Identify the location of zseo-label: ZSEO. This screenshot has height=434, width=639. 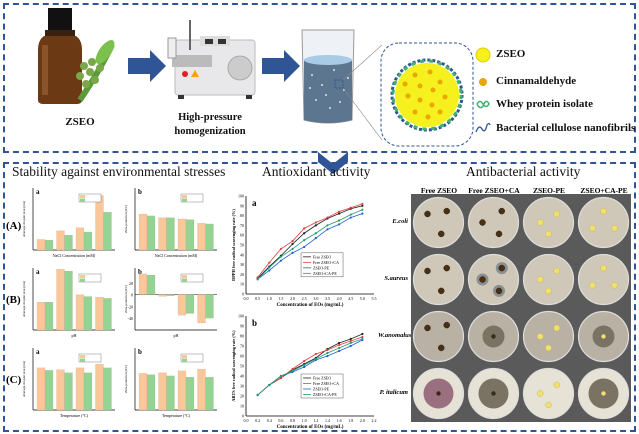
(80, 122).